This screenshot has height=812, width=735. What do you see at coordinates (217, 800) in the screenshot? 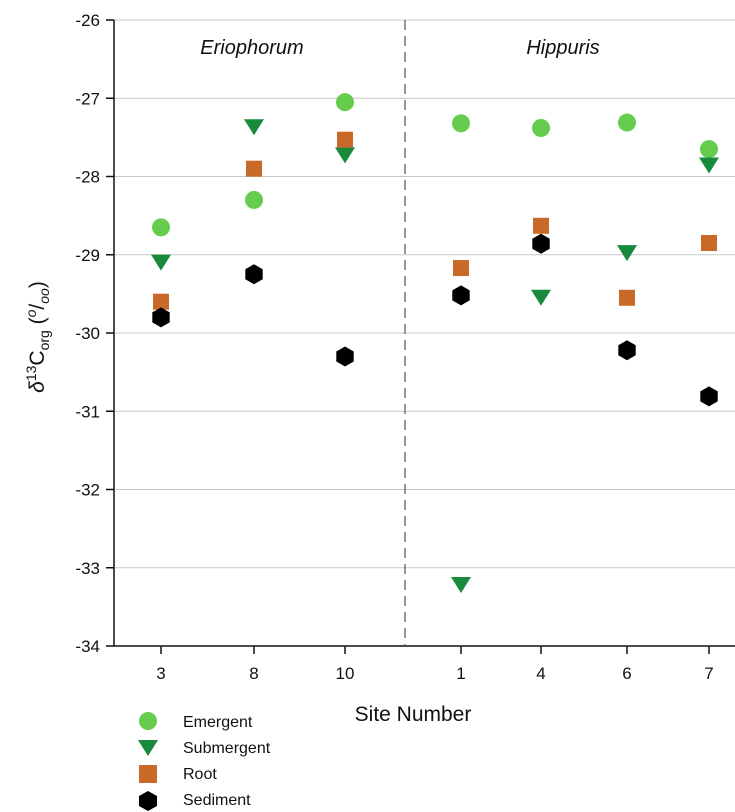
I see `legend-label-sediment: Sediment` at bounding box center [217, 800].